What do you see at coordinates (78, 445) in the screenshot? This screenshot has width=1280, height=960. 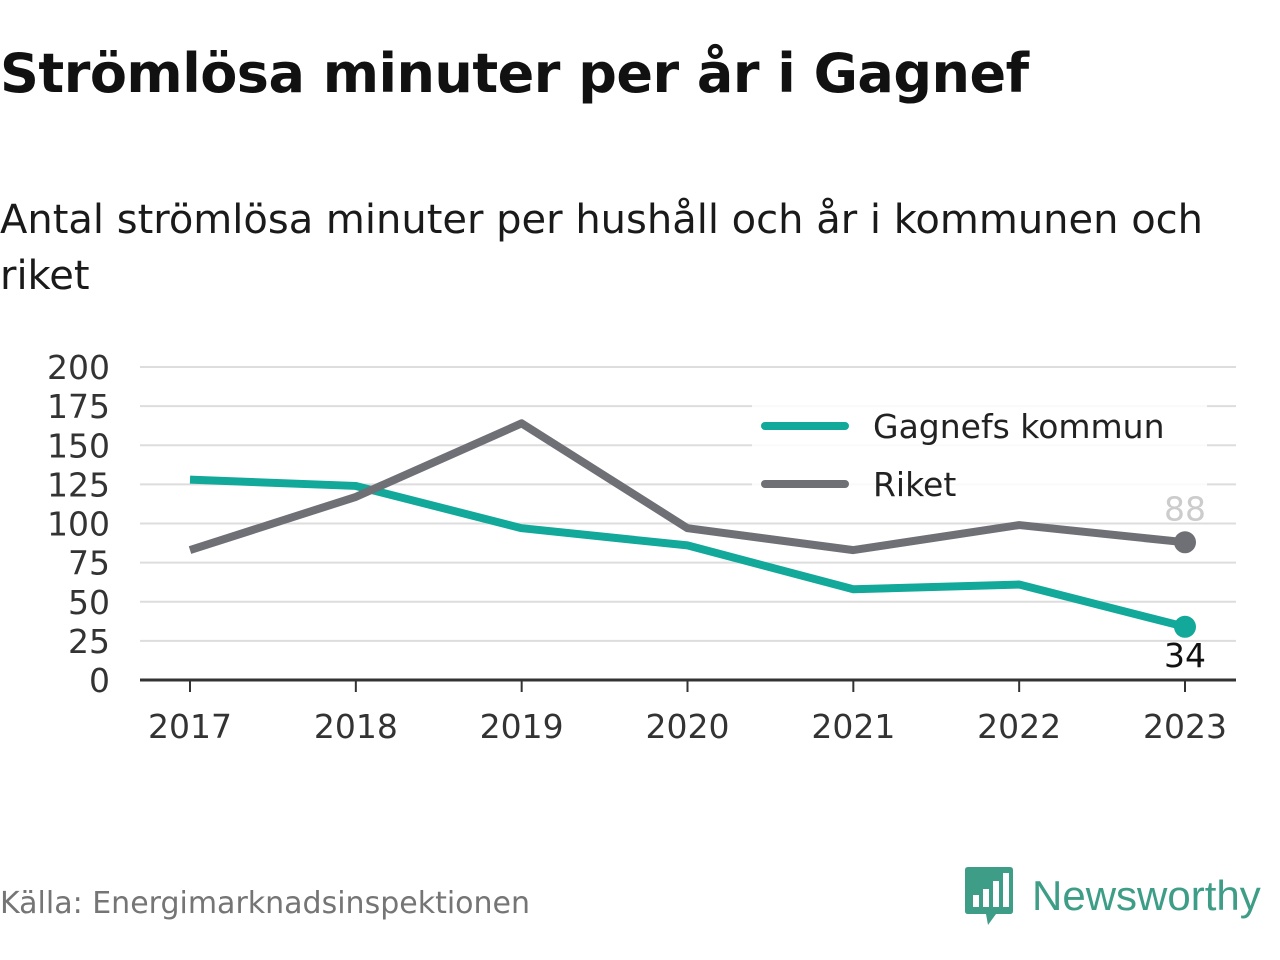 I see `y-tick-label: 150` at bounding box center [78, 445].